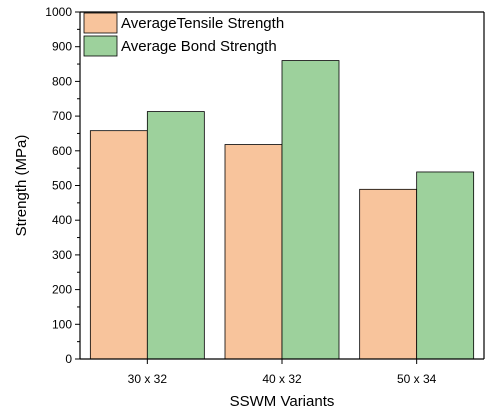 Image resolution: width=491 pixels, height=414 pixels. I want to click on y-tick-label: 800, so click(62, 81).